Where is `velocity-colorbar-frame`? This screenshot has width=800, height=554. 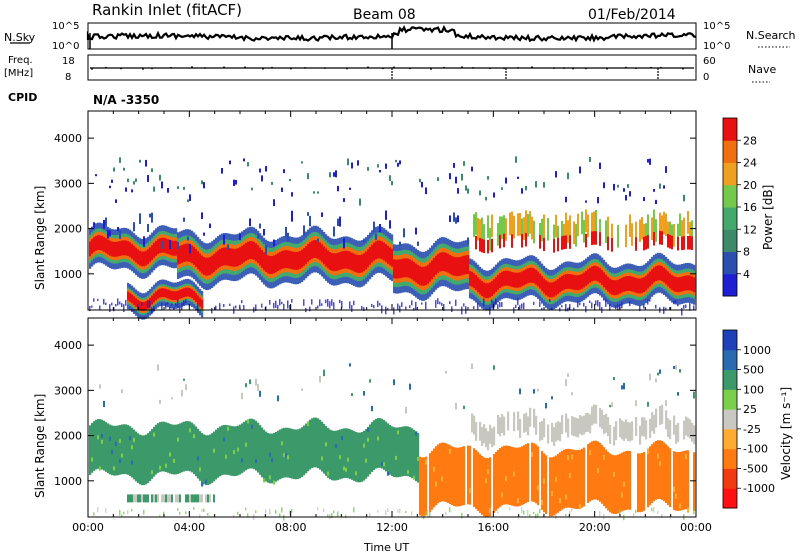
velocity-colorbar-frame is located at coordinates (730, 419).